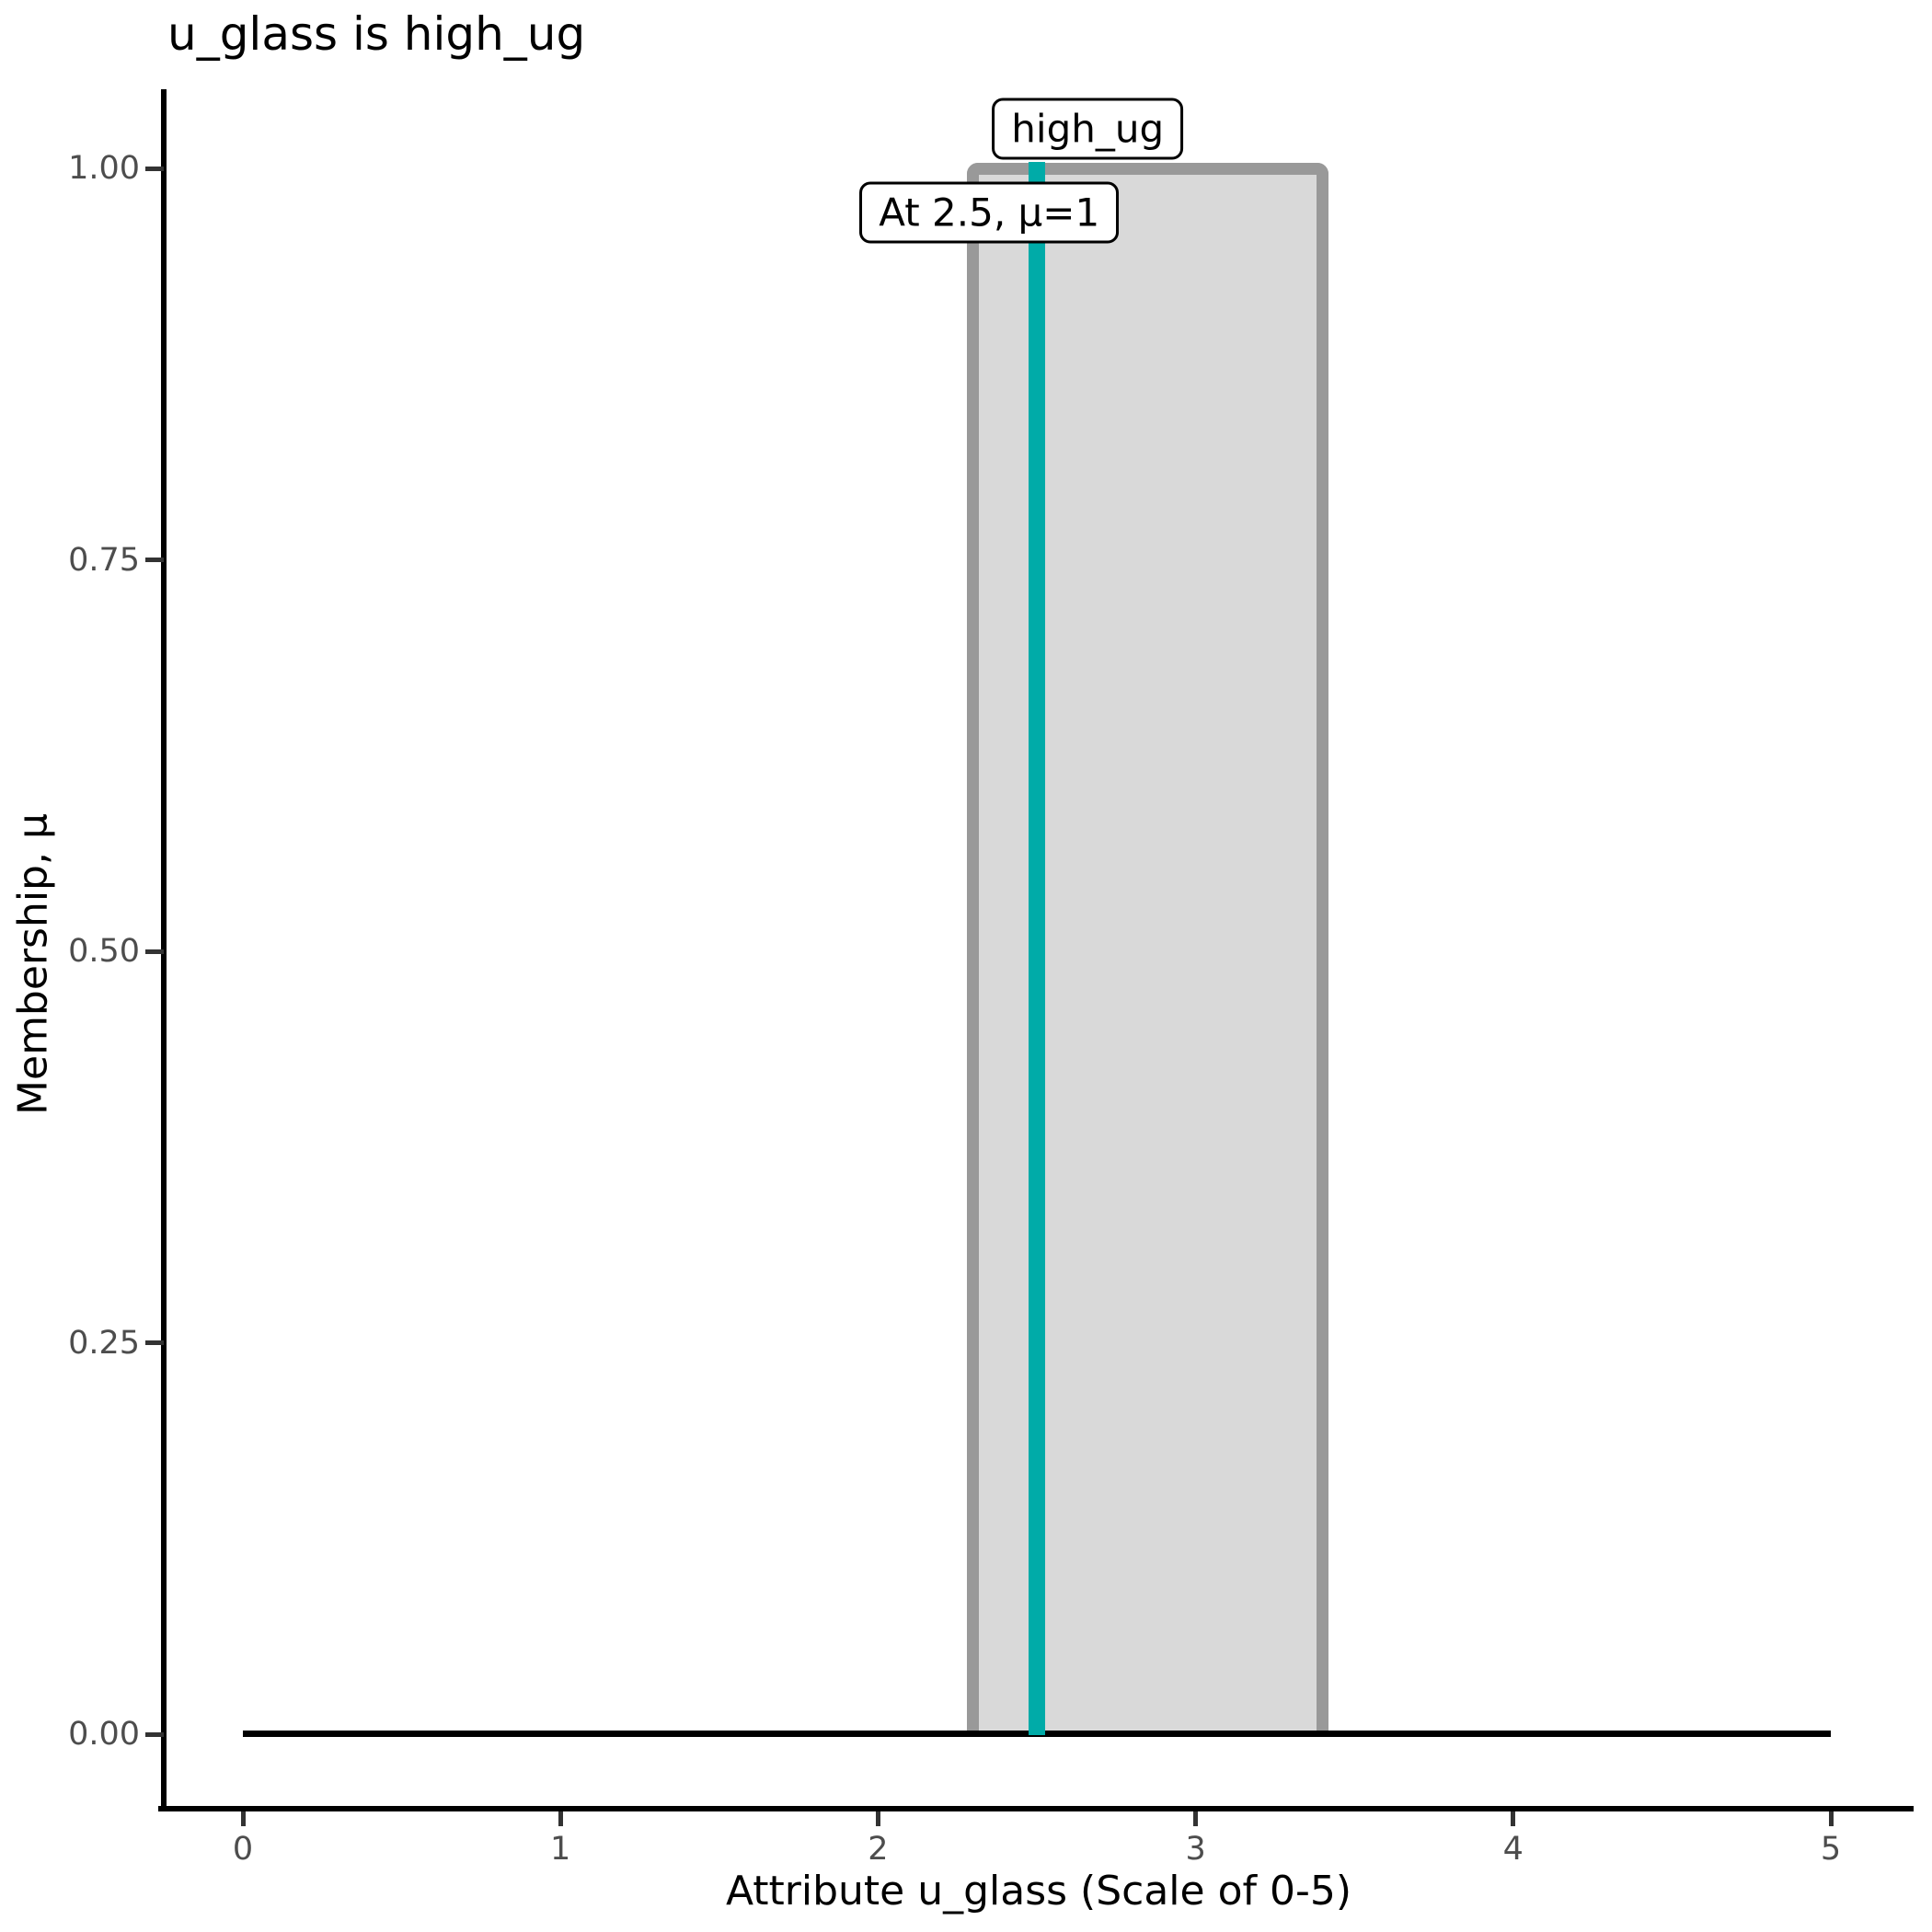 The height and width of the screenshot is (1932, 1932). I want to click on y-tick-label: 0.25, so click(104, 1343).